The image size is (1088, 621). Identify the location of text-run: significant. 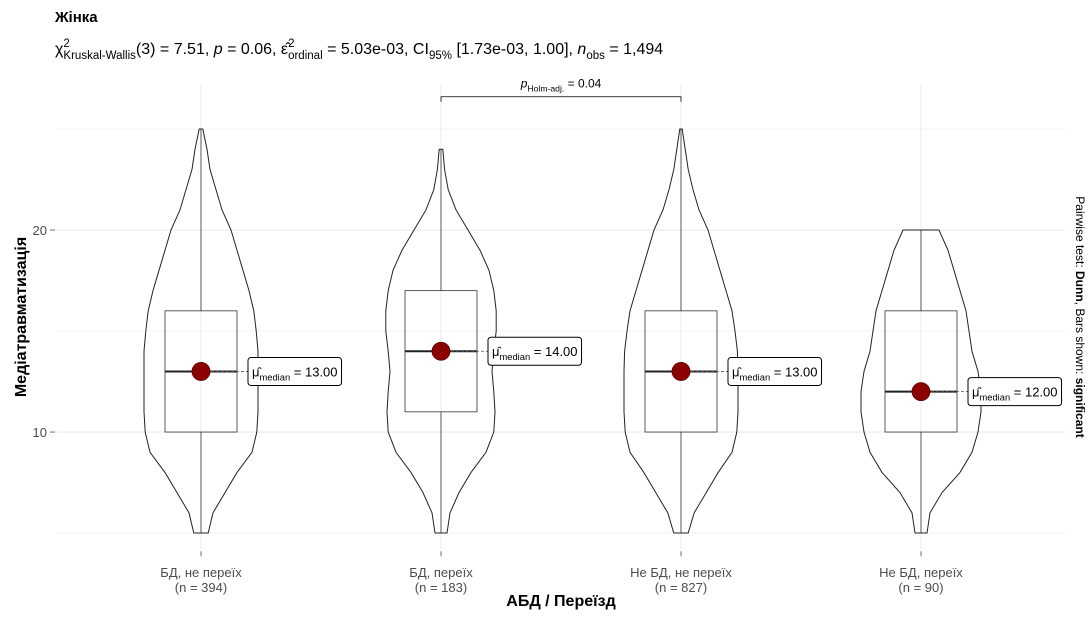
(1080, 408).